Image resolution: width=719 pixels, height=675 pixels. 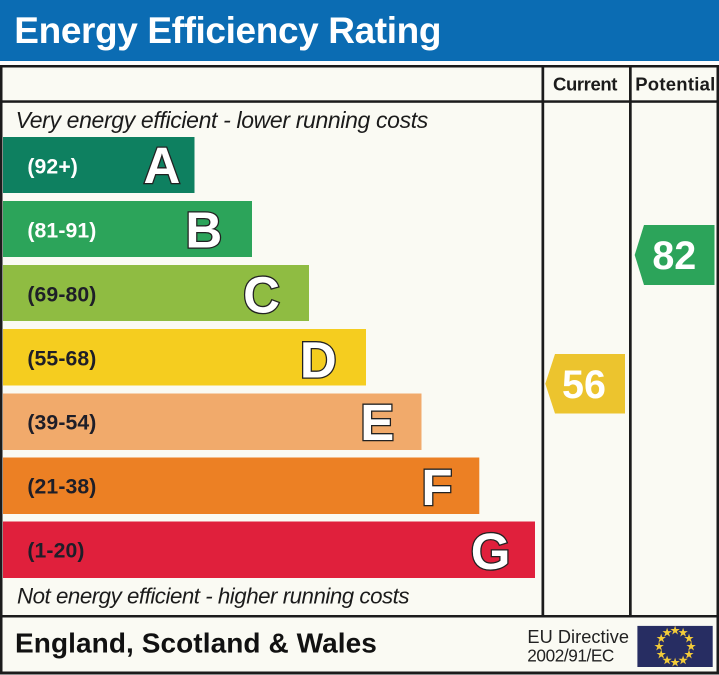 What do you see at coordinates (61, 487) in the screenshot?
I see `svg-text: (21-38)` at bounding box center [61, 487].